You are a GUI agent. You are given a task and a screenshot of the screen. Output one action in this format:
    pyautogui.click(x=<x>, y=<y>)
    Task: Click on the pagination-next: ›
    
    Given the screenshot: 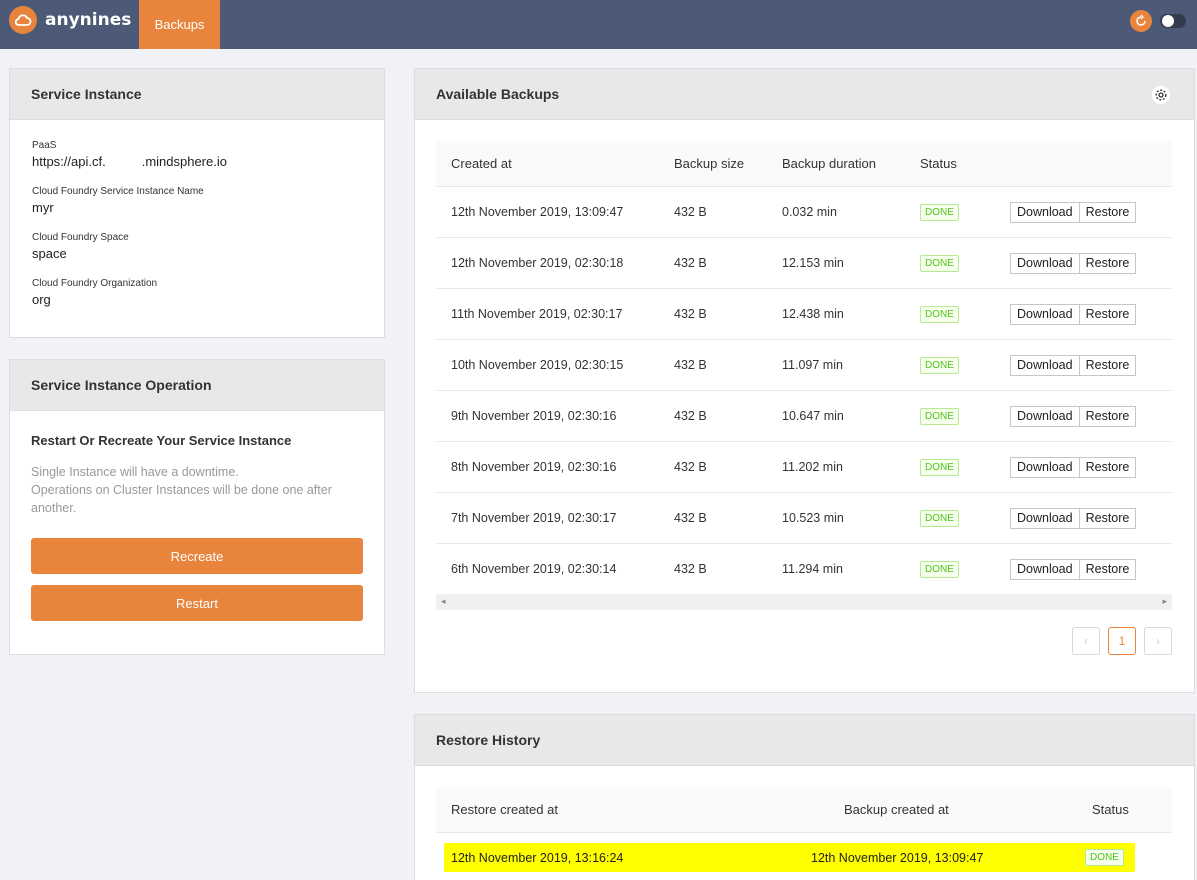 What is the action you would take?
    pyautogui.click(x=1158, y=641)
    